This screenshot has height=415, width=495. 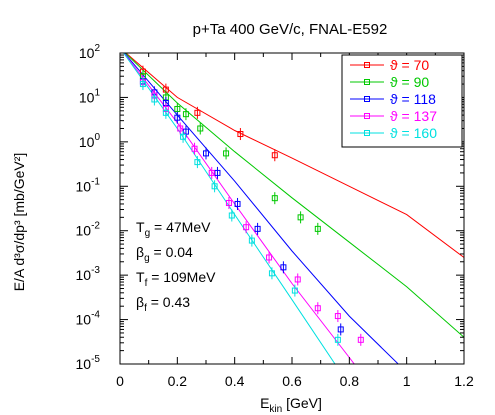 I want to click on legend-box, so click(x=402, y=101).